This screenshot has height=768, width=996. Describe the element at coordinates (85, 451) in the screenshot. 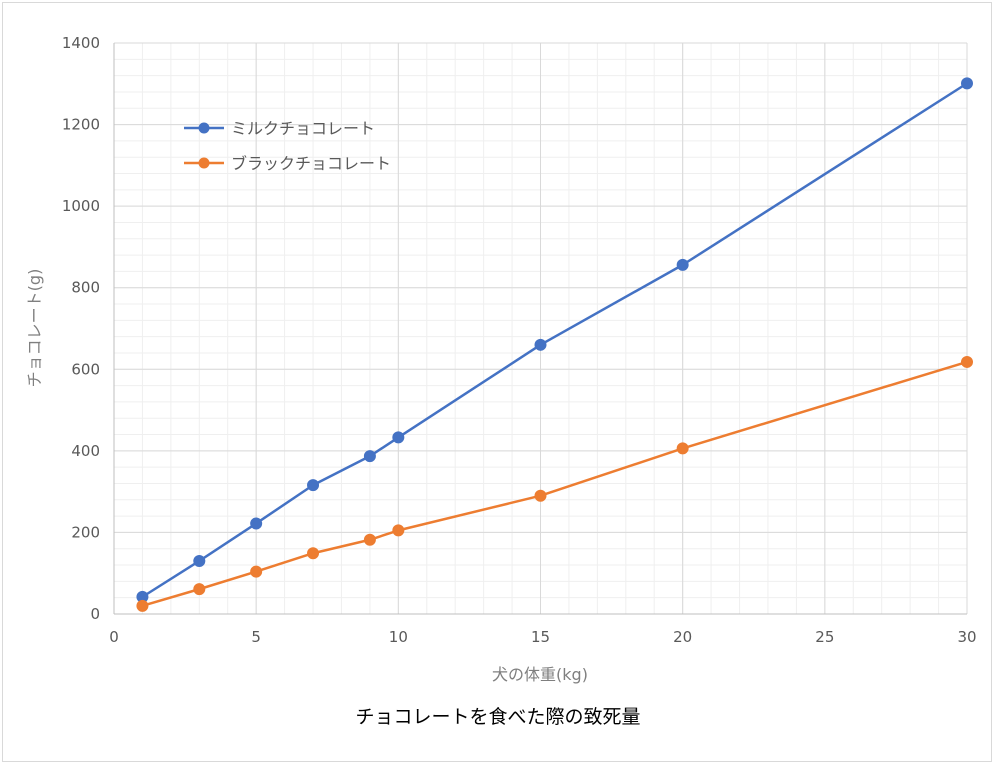

I see `y-tick-label: 400` at that location.